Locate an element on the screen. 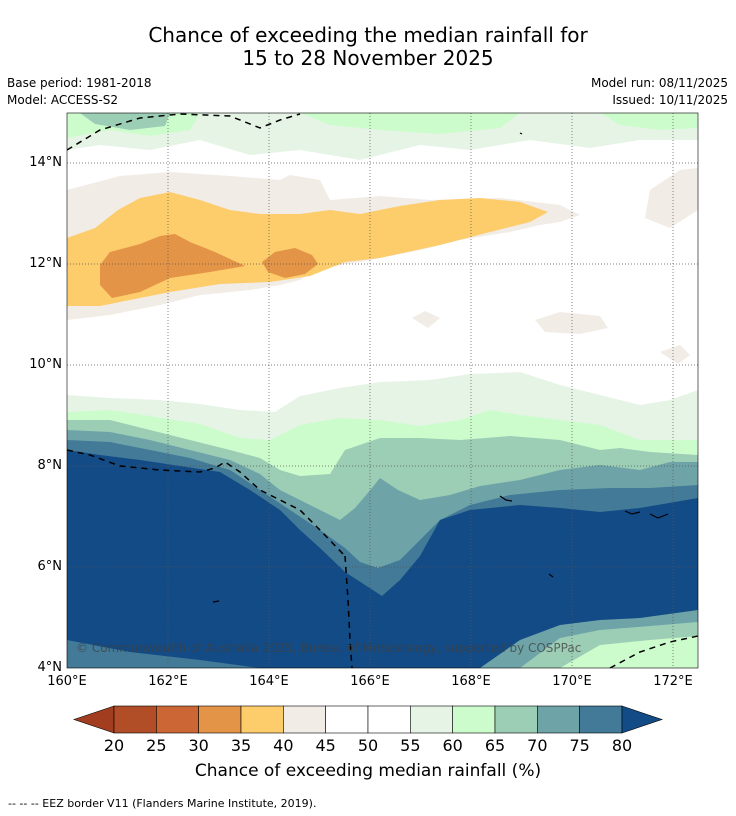 Image resolution: width=736 pixels, height=816 pixels. colorbar-tick-65: 65 is located at coordinates (495, 745).